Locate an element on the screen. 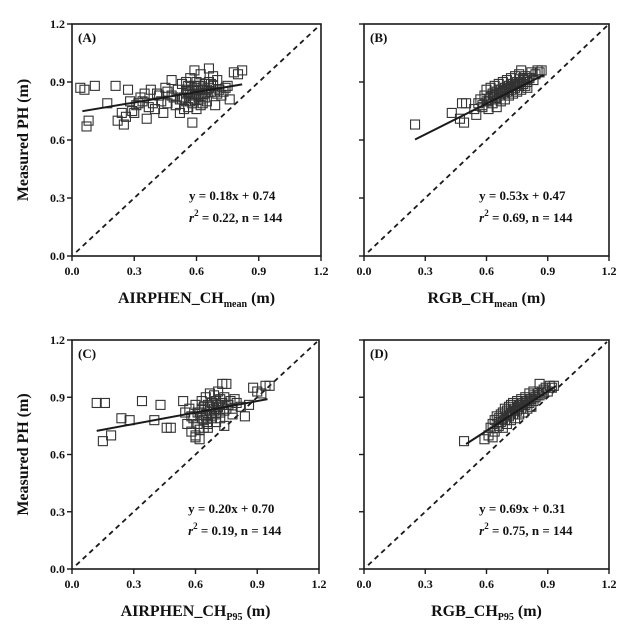  regression-stats: r2 = 0.22, n = 144 is located at coordinates (236, 216).